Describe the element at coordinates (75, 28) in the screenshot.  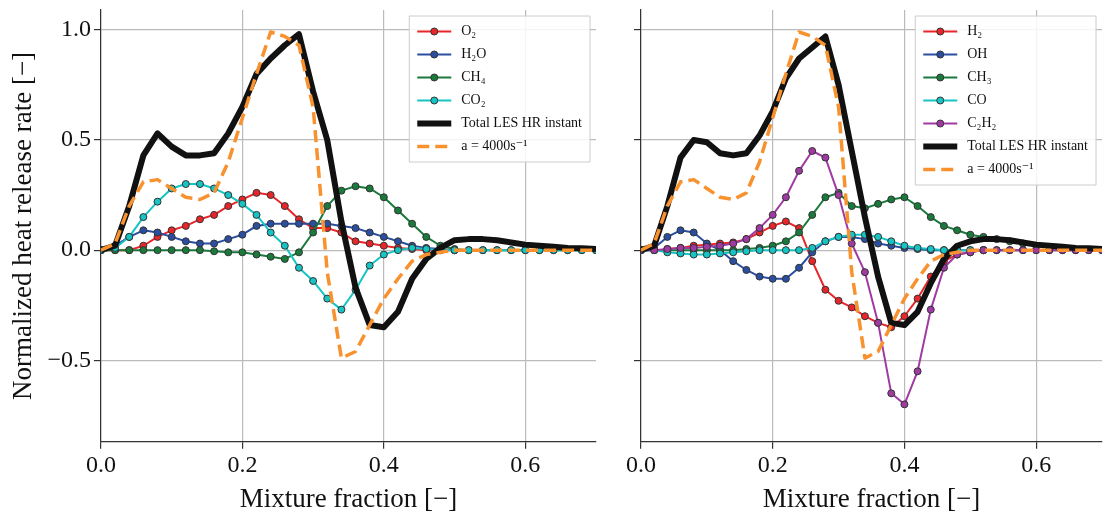
I see `y-tick-label: 1.0` at that location.